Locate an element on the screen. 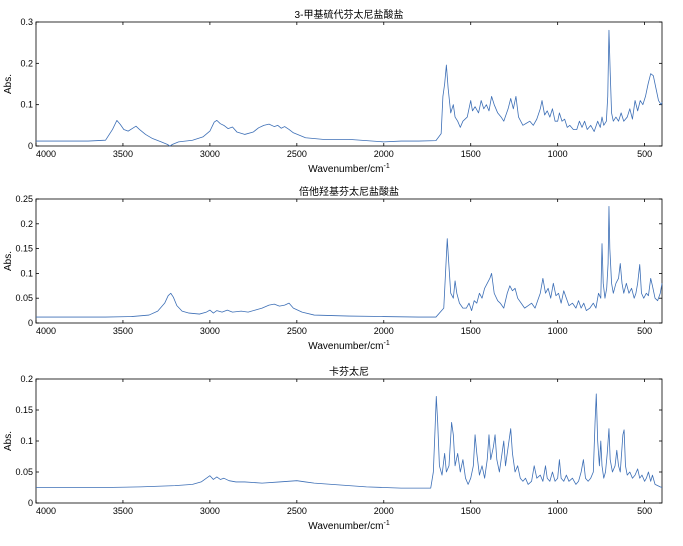 The width and height of the screenshot is (683, 546). y-tick-label: 0.3 is located at coordinates (26, 22).